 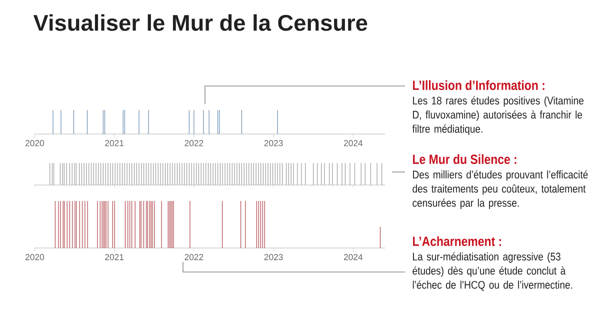 What do you see at coordinates (464, 159) in the screenshot?
I see `text: Le Mur du Silence :` at bounding box center [464, 159].